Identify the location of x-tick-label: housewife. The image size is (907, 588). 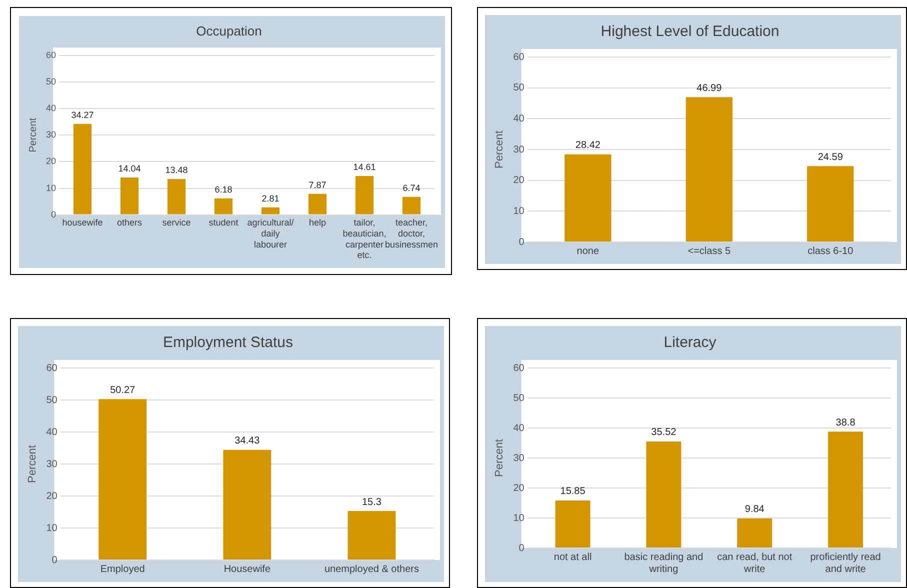
(82, 223).